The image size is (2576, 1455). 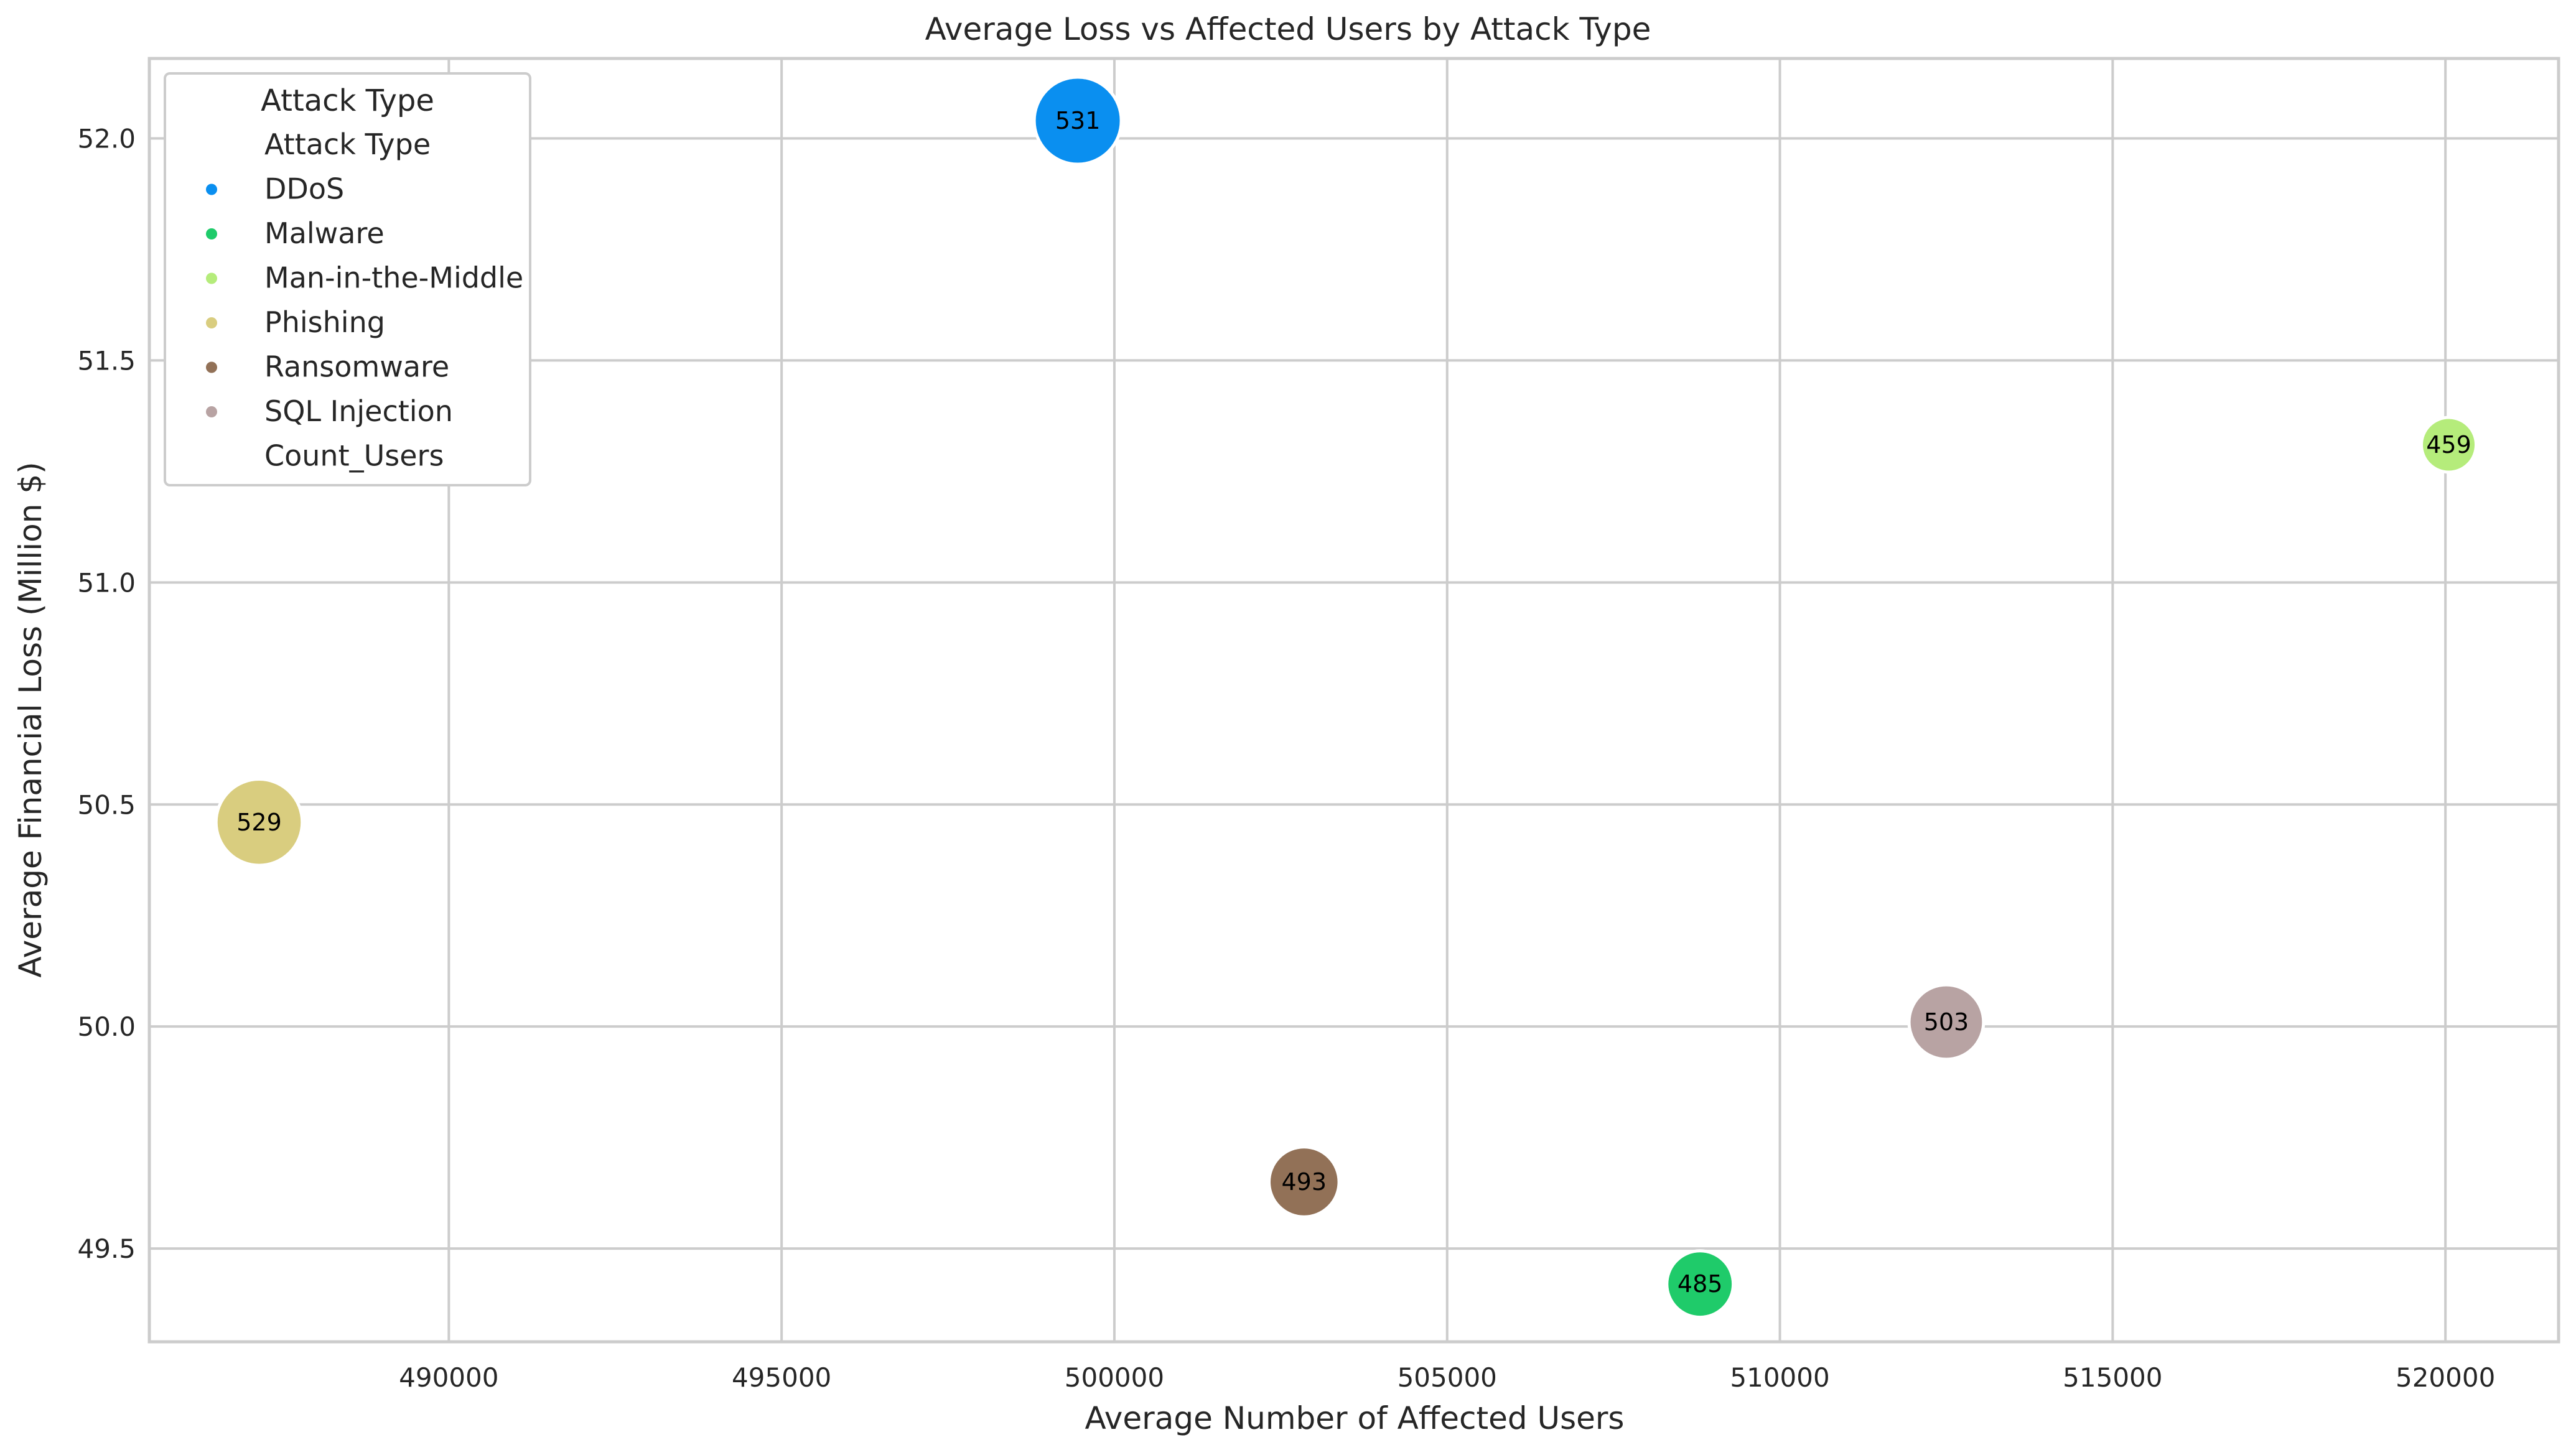 I want to click on y-axis-label: Average Financial Loss (Million $), so click(x=31, y=720).